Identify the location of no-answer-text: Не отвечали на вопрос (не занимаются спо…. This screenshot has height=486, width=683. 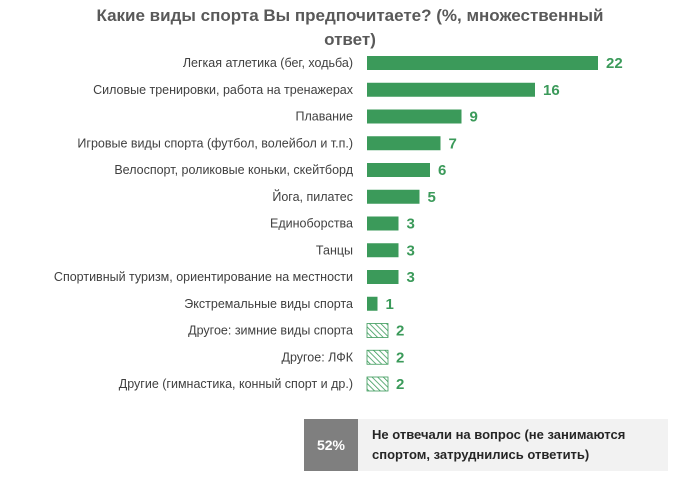
(499, 444).